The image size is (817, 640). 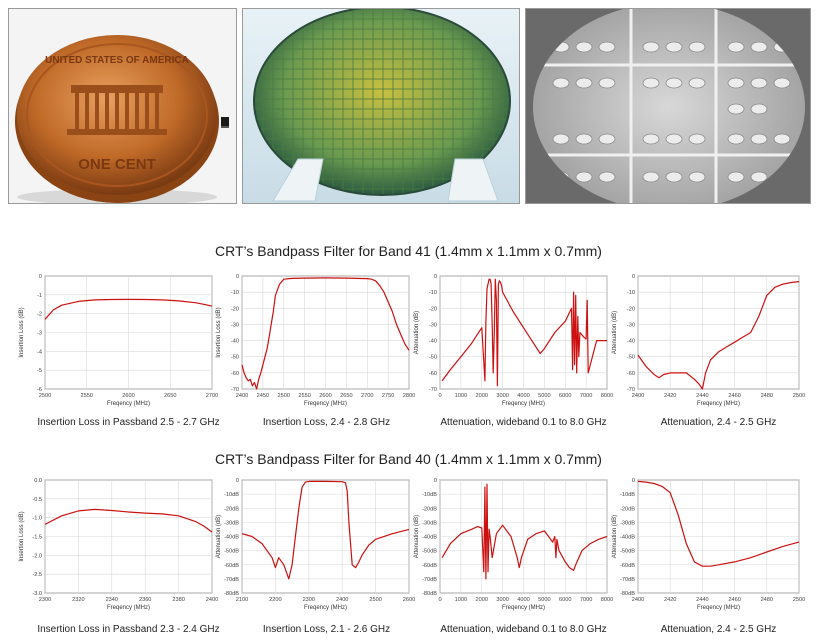 What do you see at coordinates (39, 390) in the screenshot?
I see `chart0-ytick-label: -6` at bounding box center [39, 390].